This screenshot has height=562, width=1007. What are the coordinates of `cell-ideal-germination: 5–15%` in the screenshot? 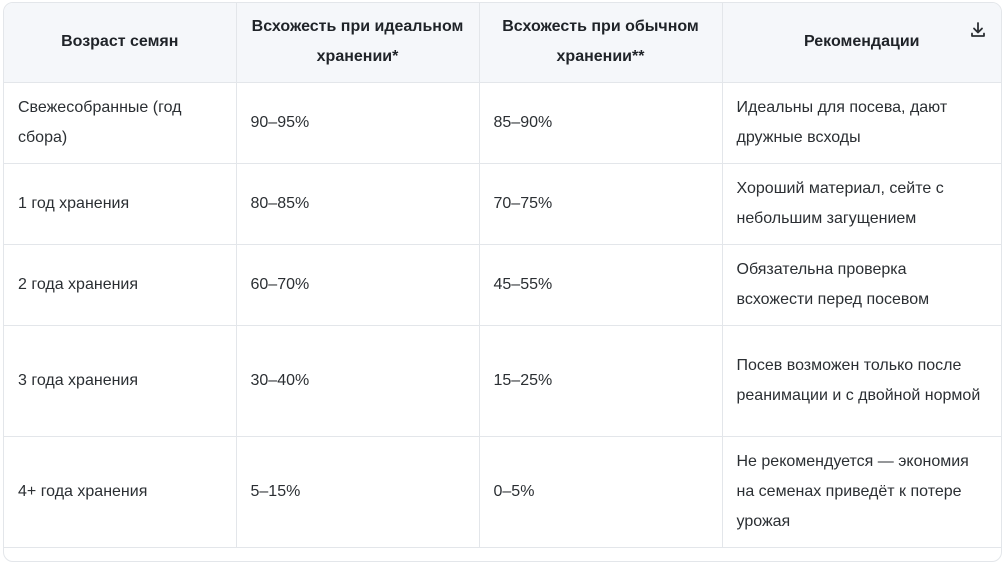 It's located at (358, 492).